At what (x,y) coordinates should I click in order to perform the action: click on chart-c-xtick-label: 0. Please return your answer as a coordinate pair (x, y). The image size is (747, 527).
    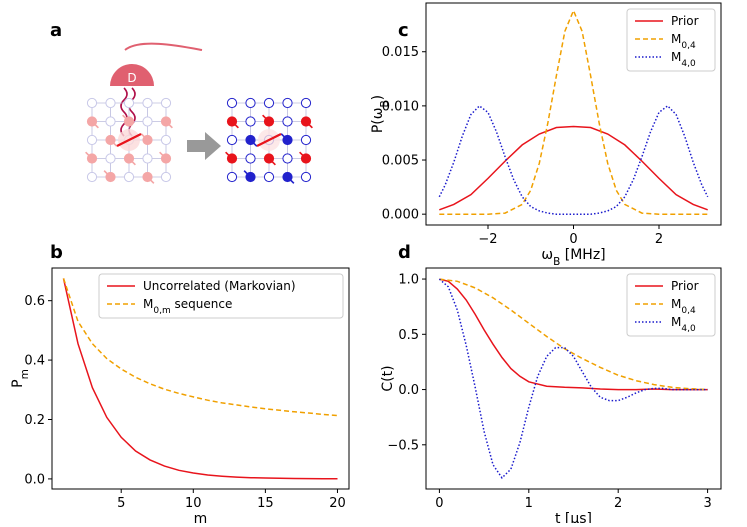
    Looking at the image, I should click on (573, 239).